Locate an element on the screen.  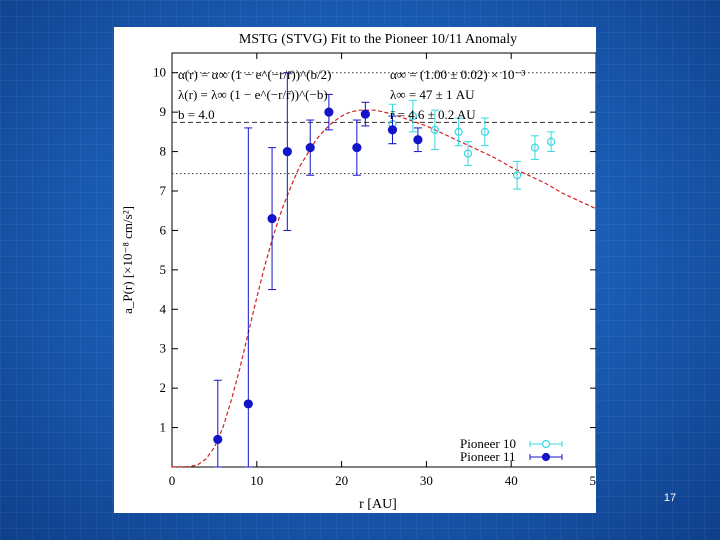
annotation-lambda: λ(r) = λ∞ (1 − e^(−r/r̄))^(−b) is located at coordinates (253, 94).